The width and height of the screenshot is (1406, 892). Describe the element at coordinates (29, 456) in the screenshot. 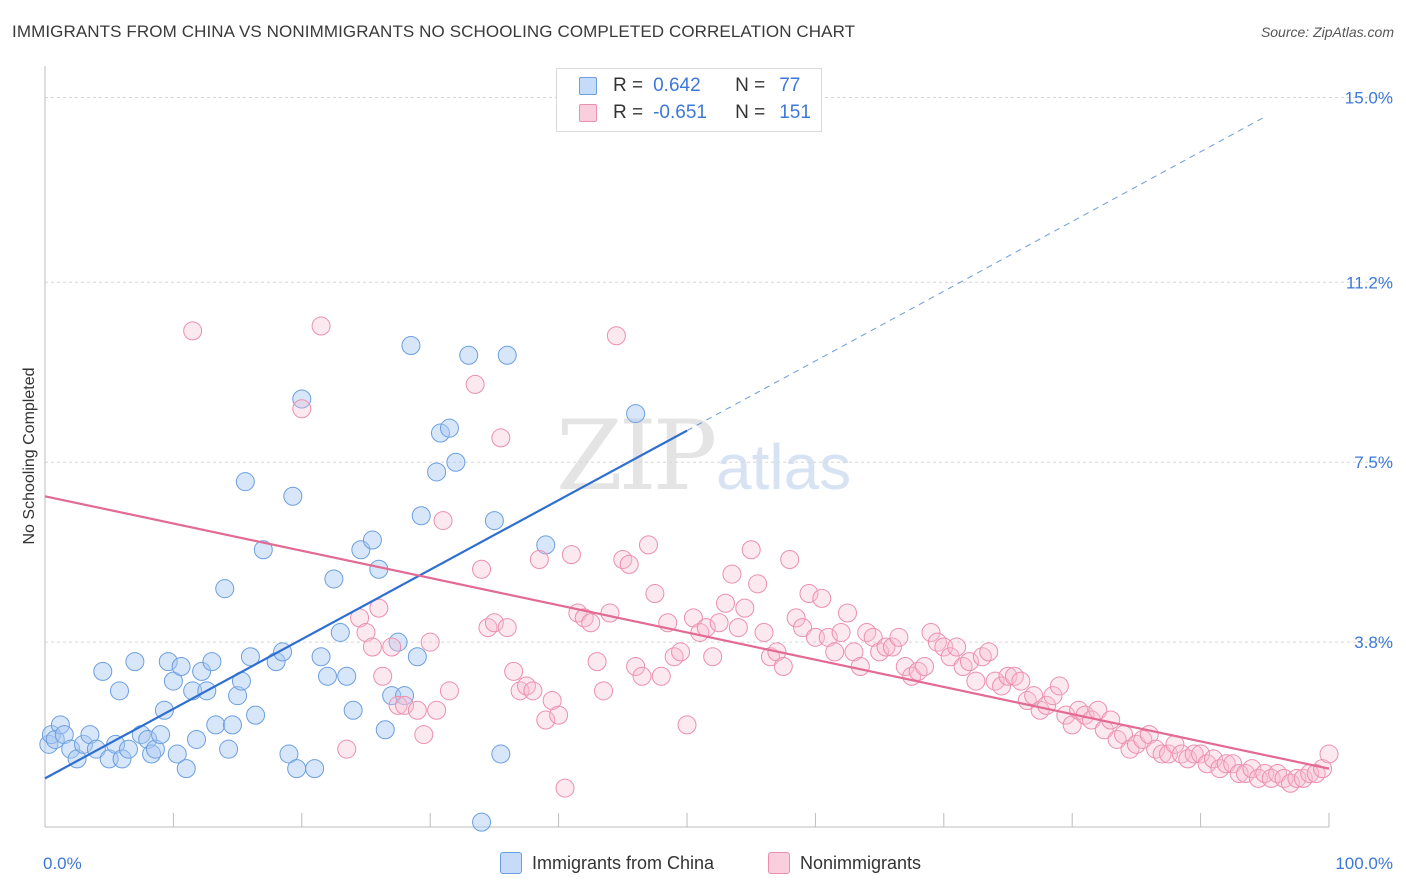

I see `y-axis-label: No Schooling Completed` at that location.